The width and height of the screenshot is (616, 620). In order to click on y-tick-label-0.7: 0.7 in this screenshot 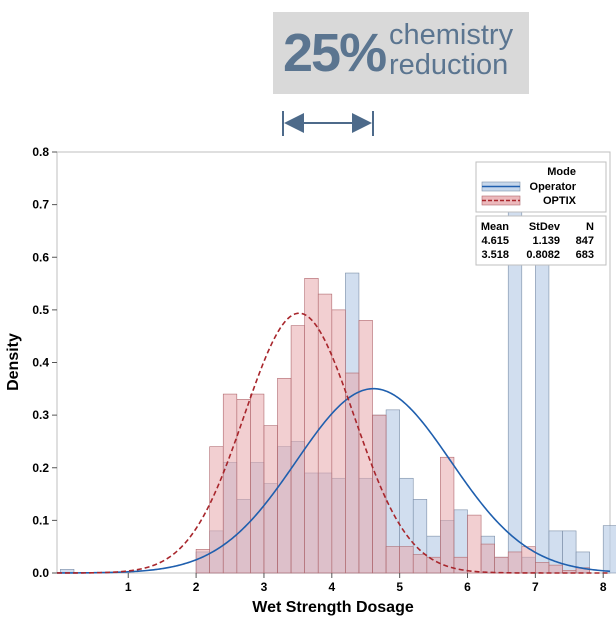, I will do `click(40, 205)`.